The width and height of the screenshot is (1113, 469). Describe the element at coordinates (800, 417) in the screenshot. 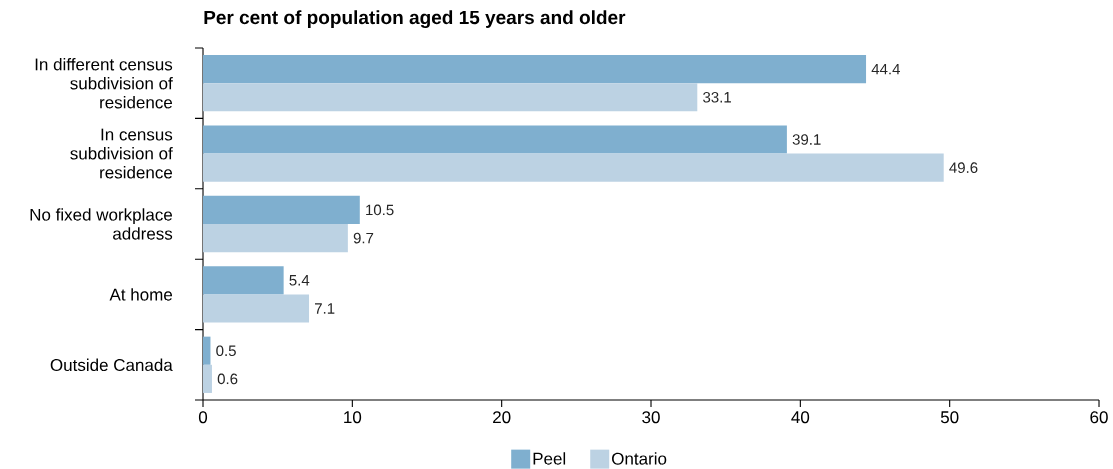

I see `x-tick-label: 40` at that location.